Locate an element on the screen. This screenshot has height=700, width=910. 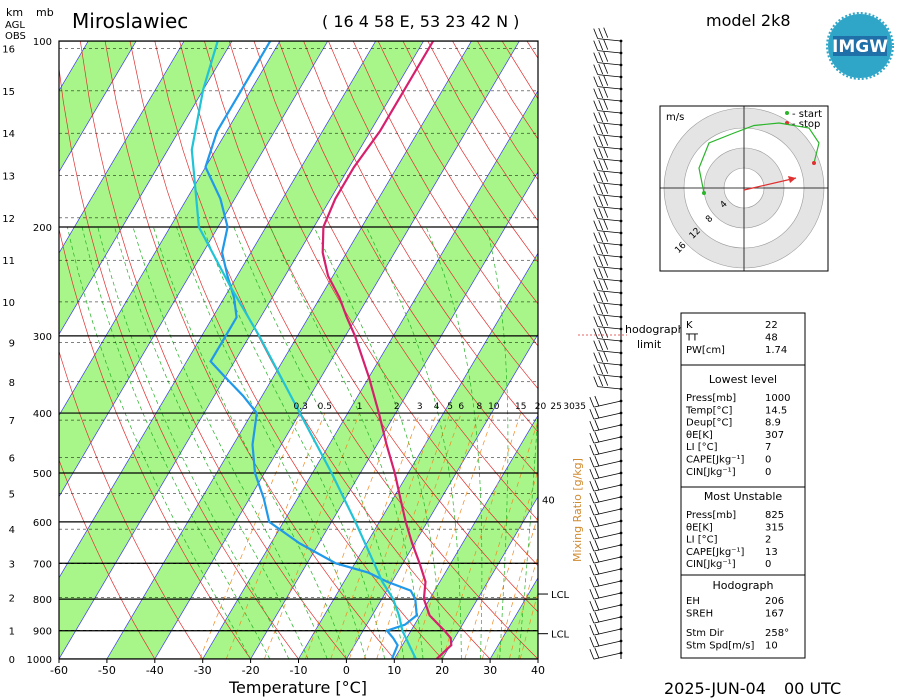
lowest-3-value: 307 is located at coordinates (774, 435).